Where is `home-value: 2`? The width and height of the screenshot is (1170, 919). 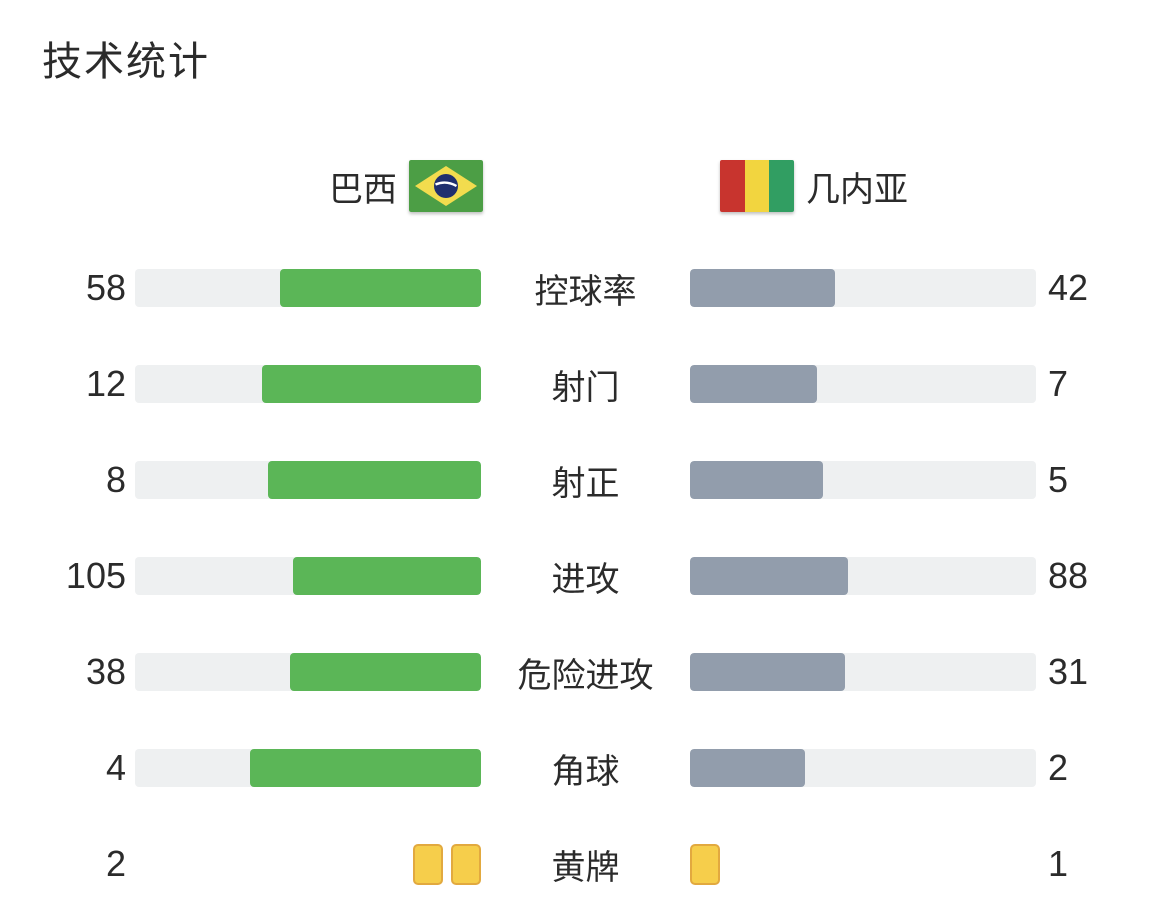 home-value: 2 is located at coordinates (115, 863).